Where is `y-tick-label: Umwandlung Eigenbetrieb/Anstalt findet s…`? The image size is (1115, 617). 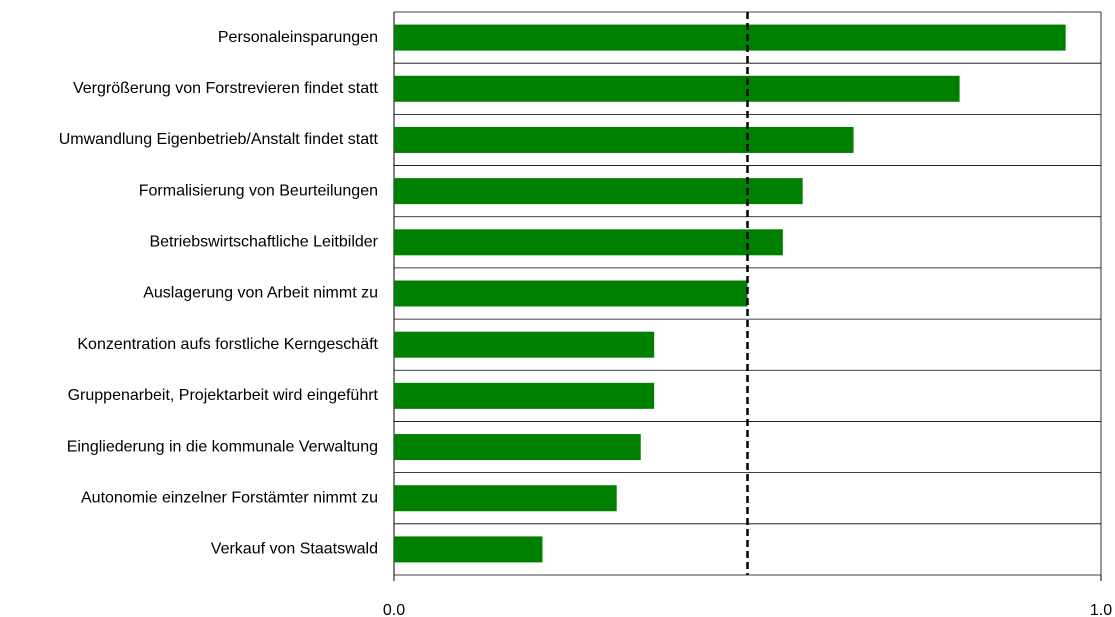 y-tick-label: Umwandlung Eigenbetrieb/Anstalt findet s… is located at coordinates (219, 139).